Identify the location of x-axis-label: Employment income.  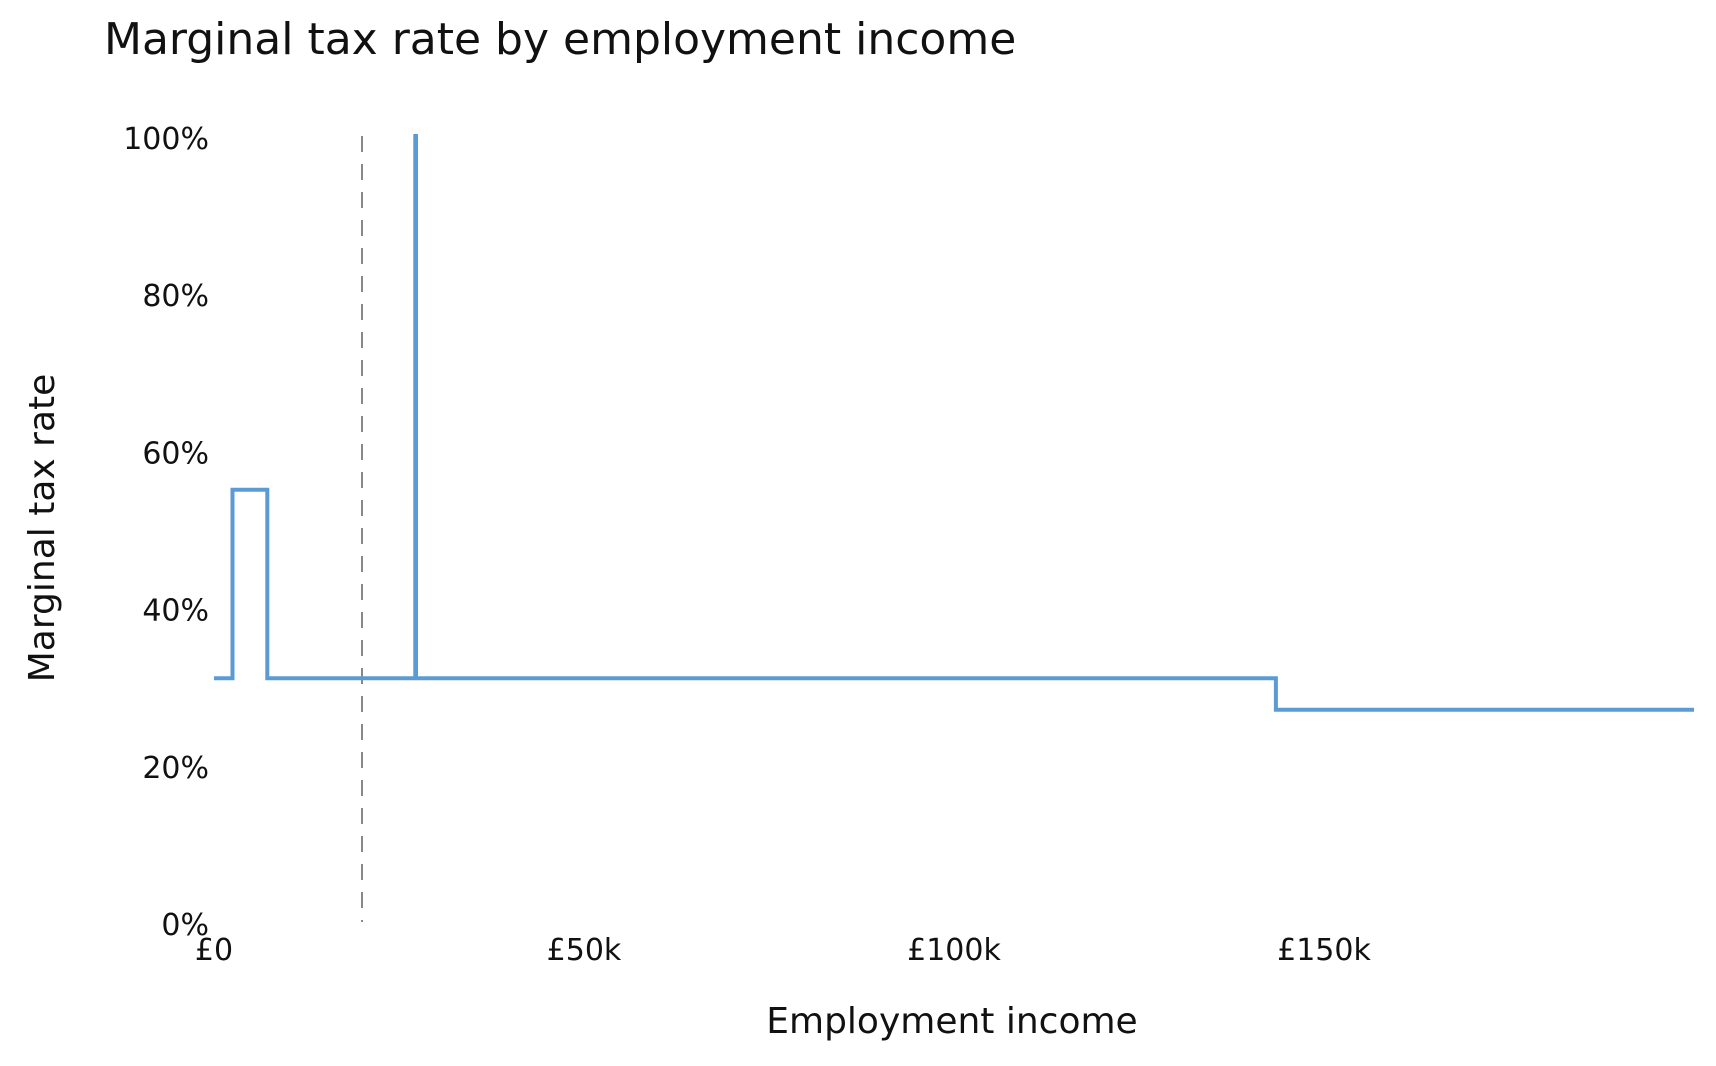
(951, 1021).